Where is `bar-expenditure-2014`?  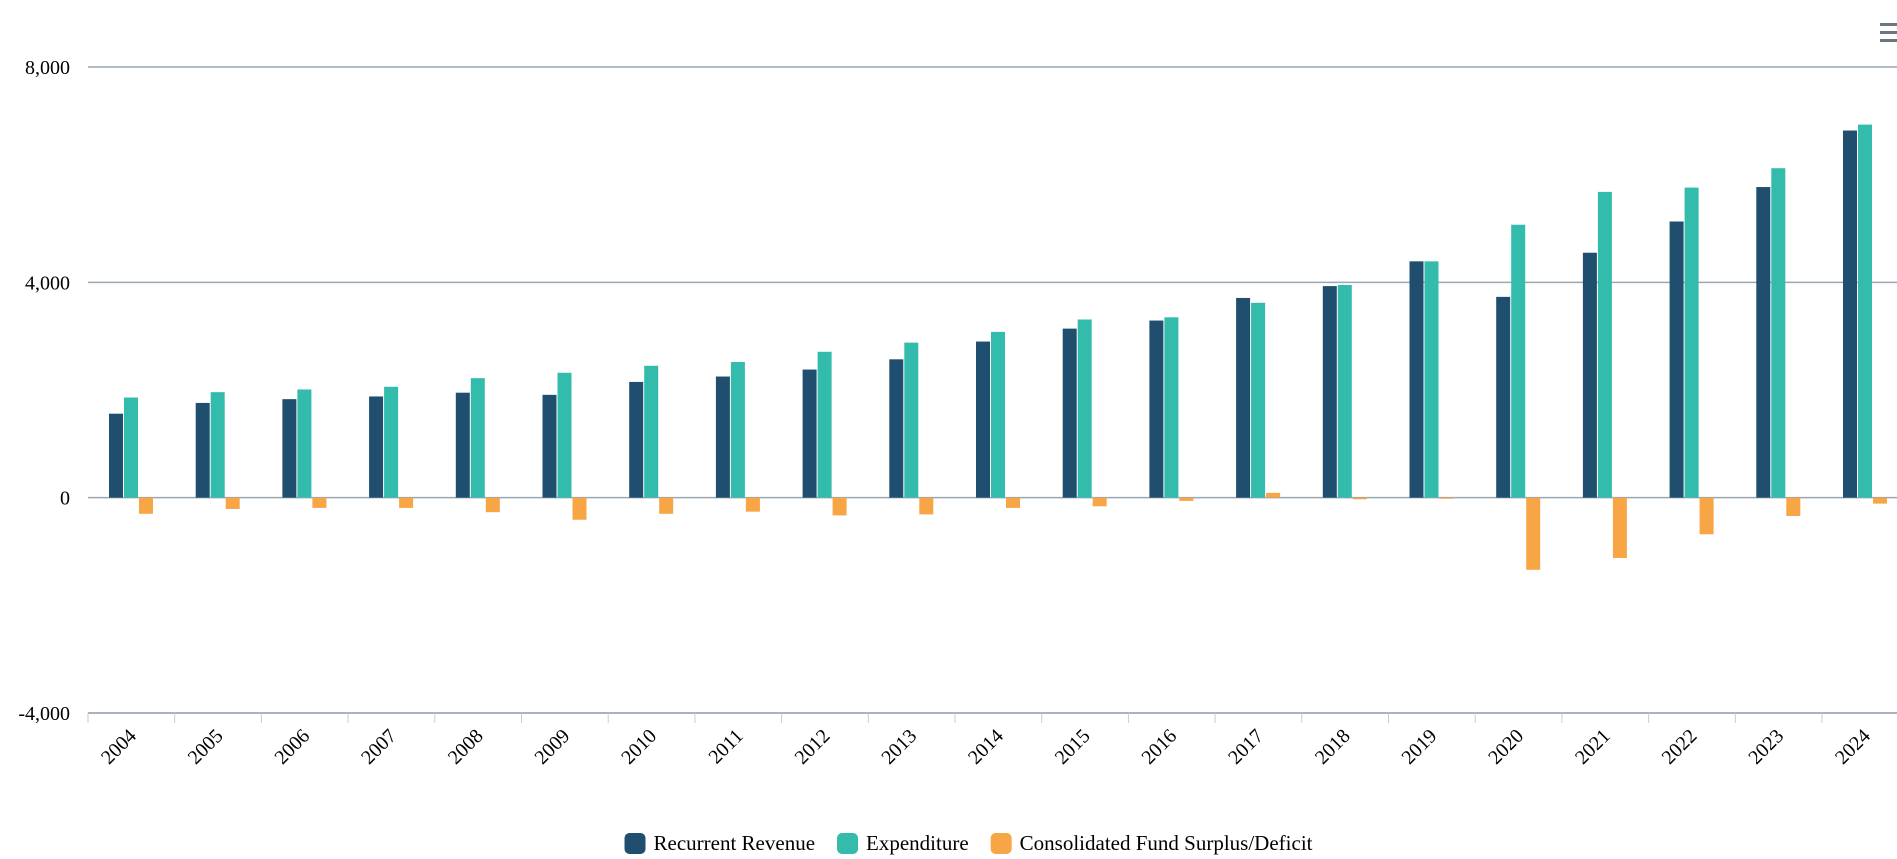
bar-expenditure-2014 is located at coordinates (998, 414).